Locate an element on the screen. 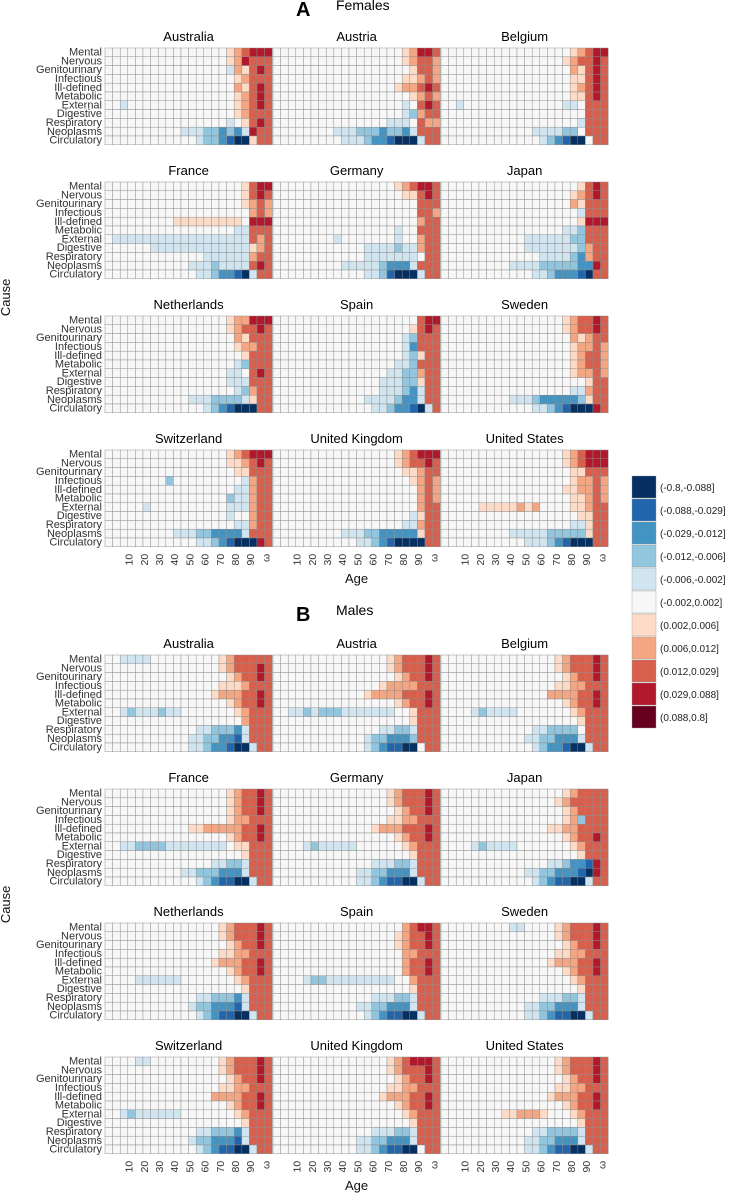 This screenshot has height=1200, width=734. cause-label: Neoplasms is located at coordinates (75, 739).